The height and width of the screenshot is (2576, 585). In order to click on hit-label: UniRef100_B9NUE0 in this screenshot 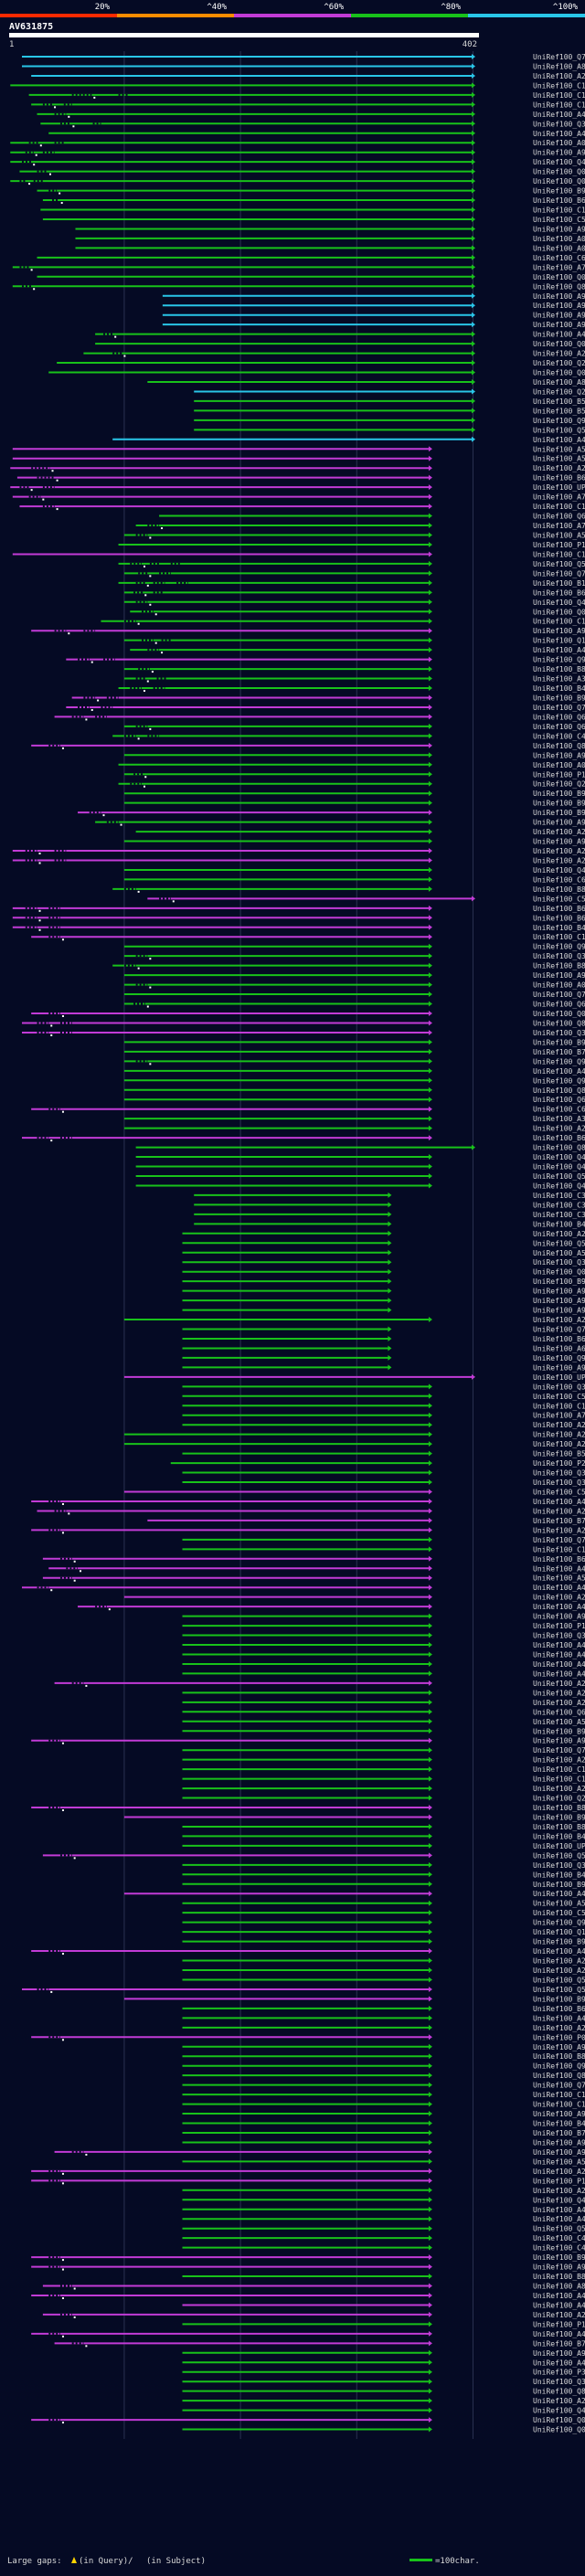, I will do `click(559, 1885)`.